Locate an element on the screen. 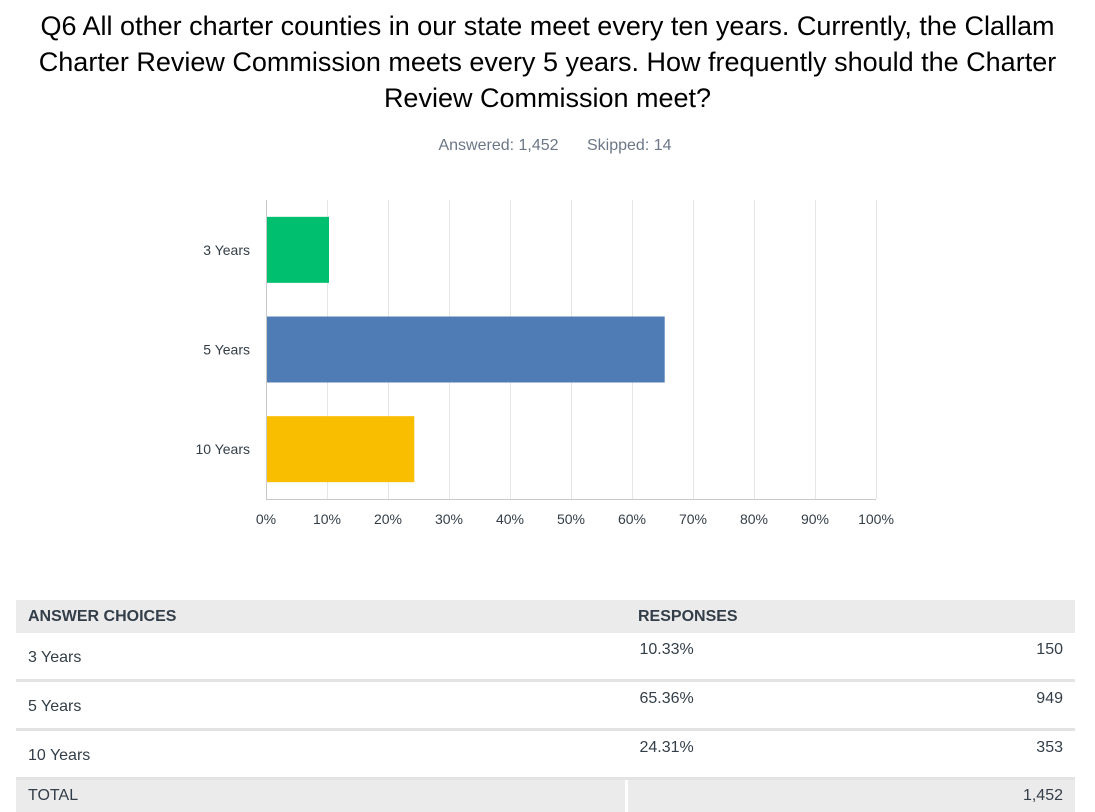 The image size is (1095, 812). row-percent: 10.33% is located at coordinates (789, 657).